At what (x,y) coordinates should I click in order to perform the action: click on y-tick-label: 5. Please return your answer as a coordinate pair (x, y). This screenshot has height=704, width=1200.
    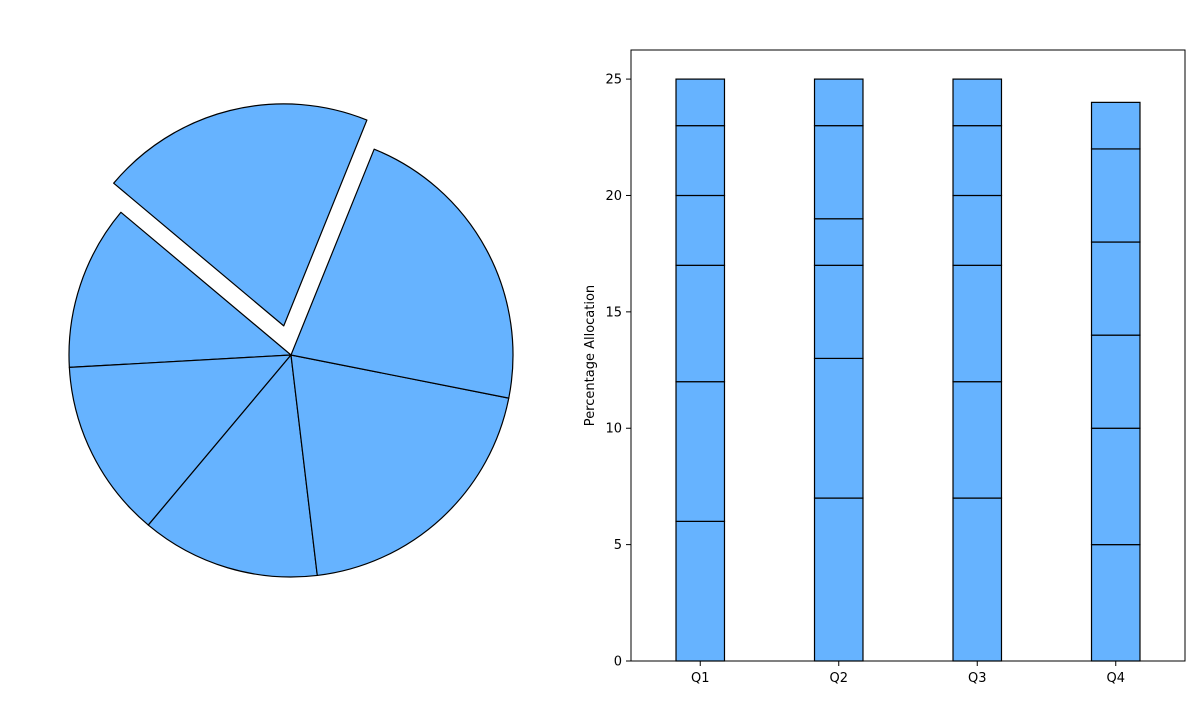
    Looking at the image, I should click on (618, 545).